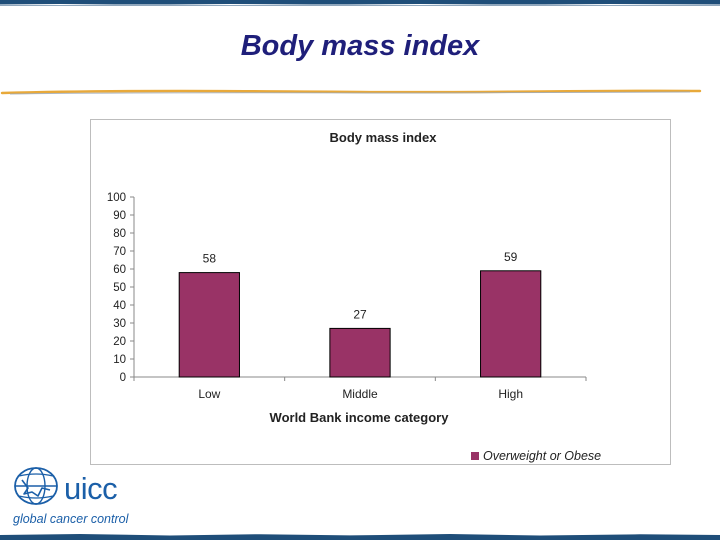 The width and height of the screenshot is (720, 540). Describe the element at coordinates (119, 252) in the screenshot. I see `y-tick-label: 70` at that location.